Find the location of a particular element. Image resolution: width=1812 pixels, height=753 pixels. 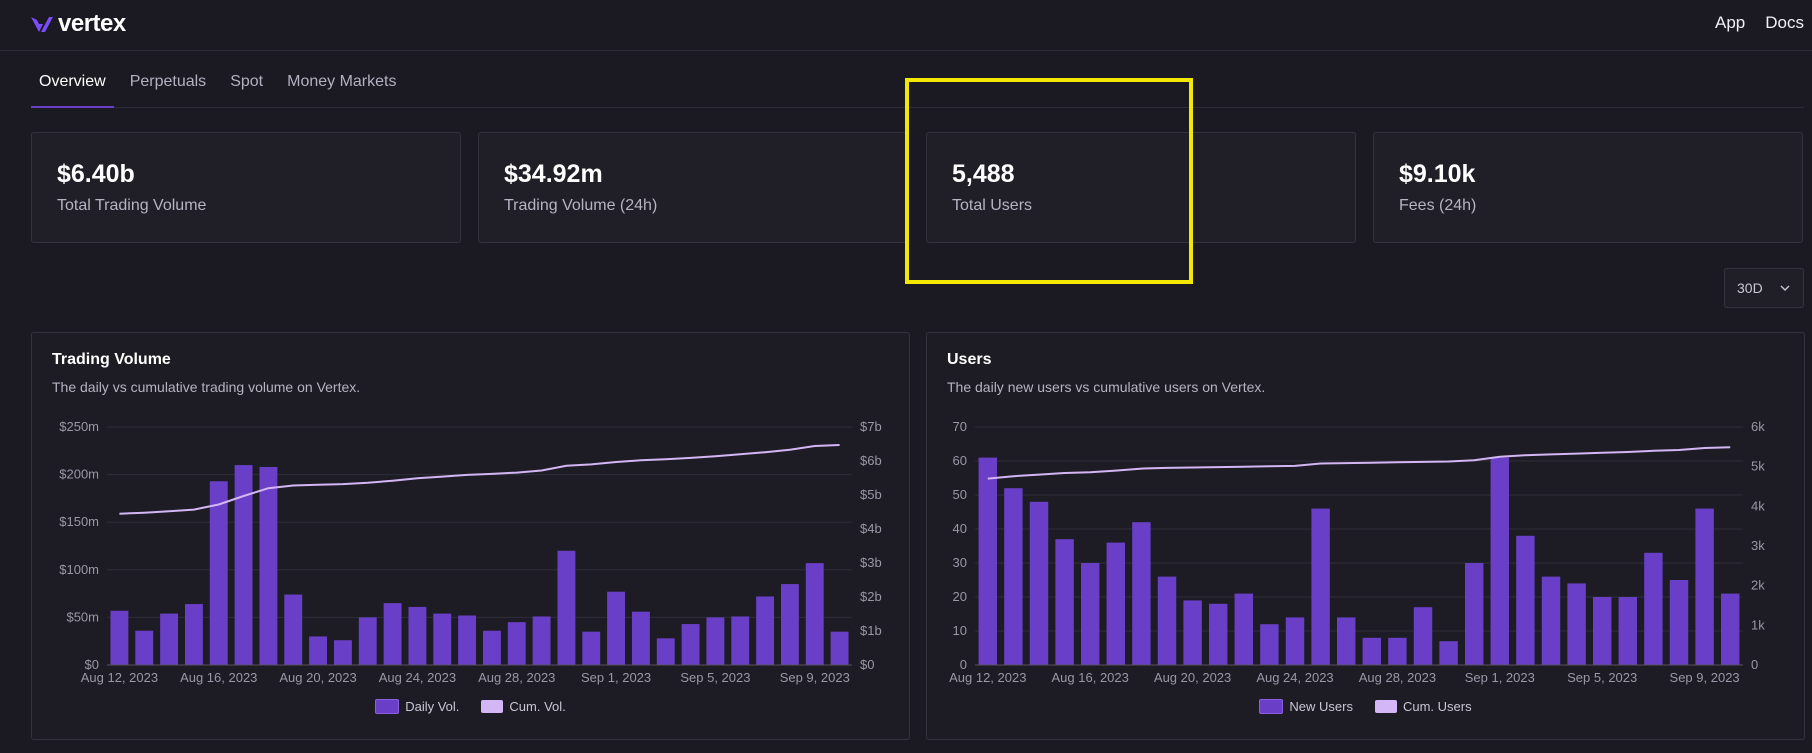

stat-label: Trading Volume (24h) is located at coordinates (581, 205).